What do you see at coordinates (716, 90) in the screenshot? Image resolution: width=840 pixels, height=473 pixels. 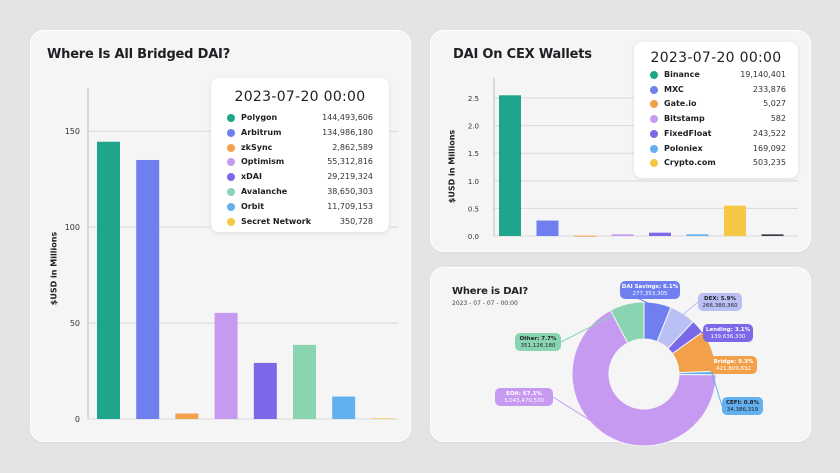 I see `legend-item-mxc: MXC 233,876` at bounding box center [716, 90].